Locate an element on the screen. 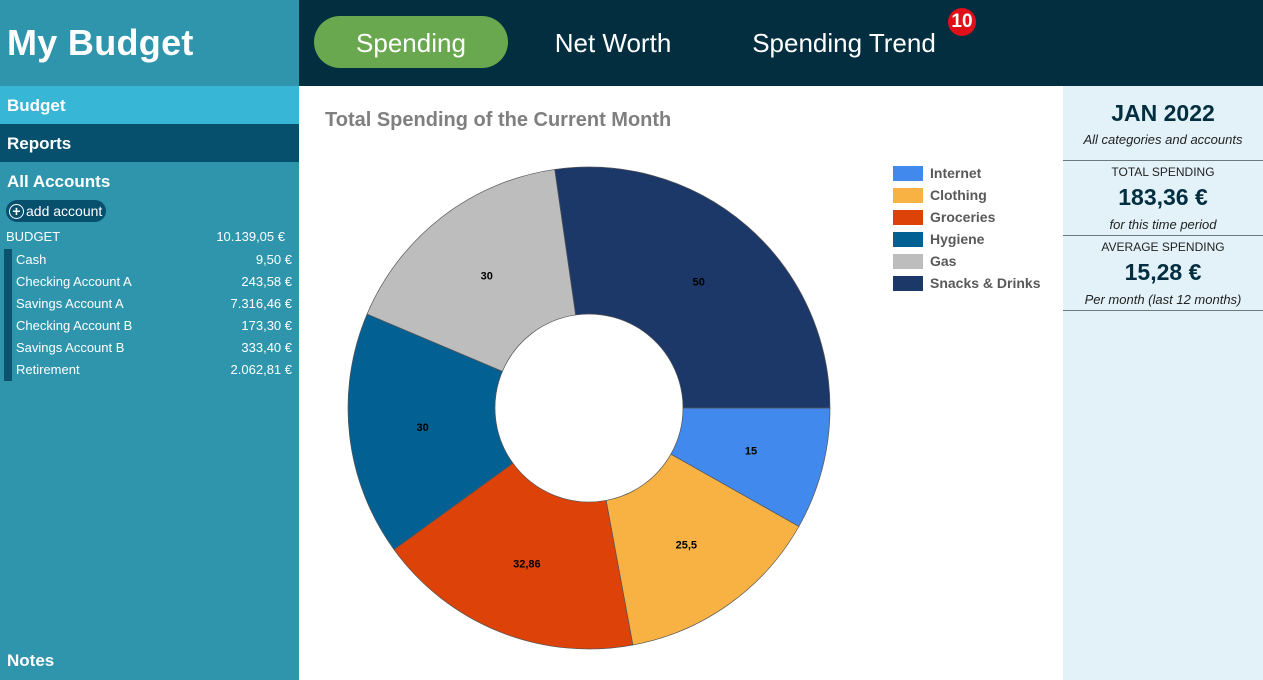 The image size is (1263, 680). budget-summary-label: BUDGET is located at coordinates (33, 236).